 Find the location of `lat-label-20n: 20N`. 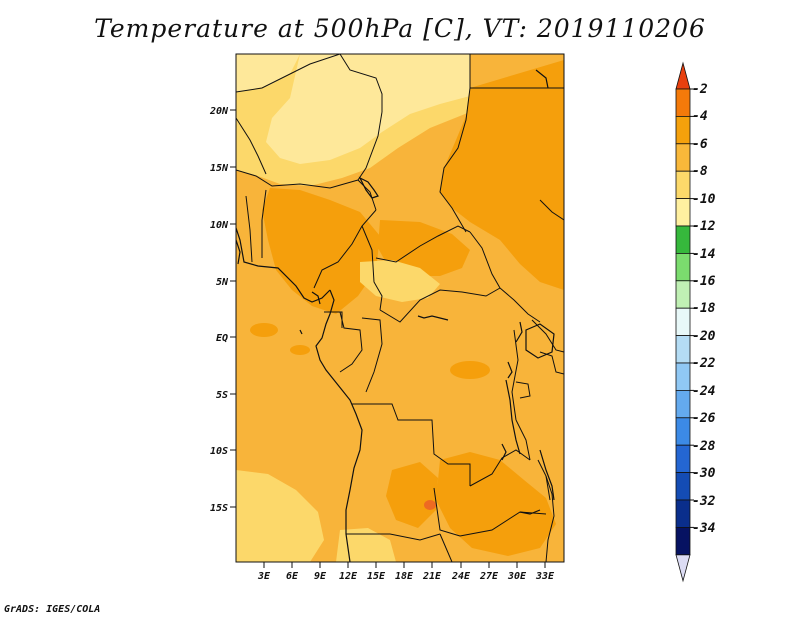

lat-label-20n: 20N is located at coordinates (219, 111).